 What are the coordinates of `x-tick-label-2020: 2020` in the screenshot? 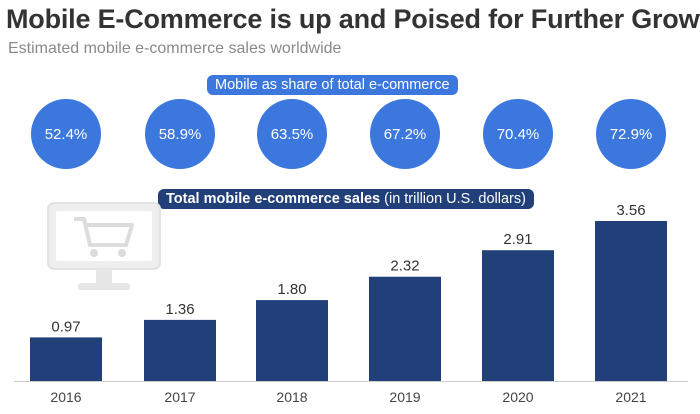 It's located at (517, 397).